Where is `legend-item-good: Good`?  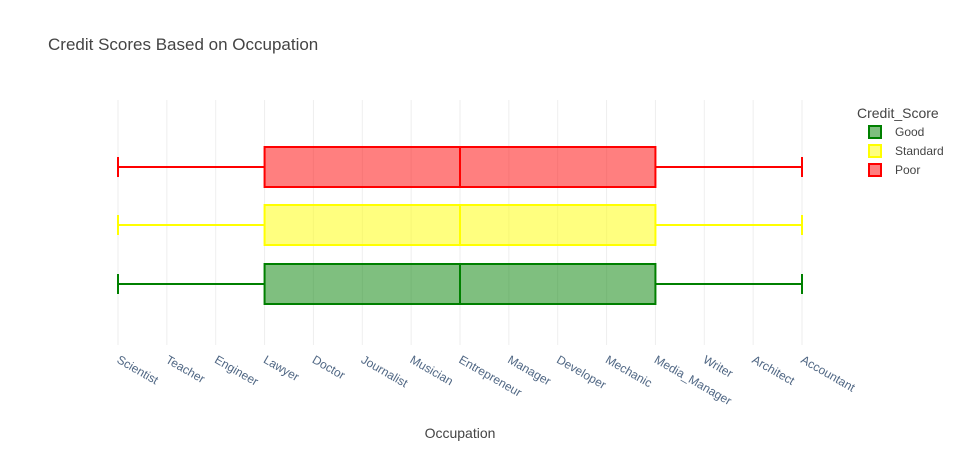 legend-item-good: Good is located at coordinates (896, 132).